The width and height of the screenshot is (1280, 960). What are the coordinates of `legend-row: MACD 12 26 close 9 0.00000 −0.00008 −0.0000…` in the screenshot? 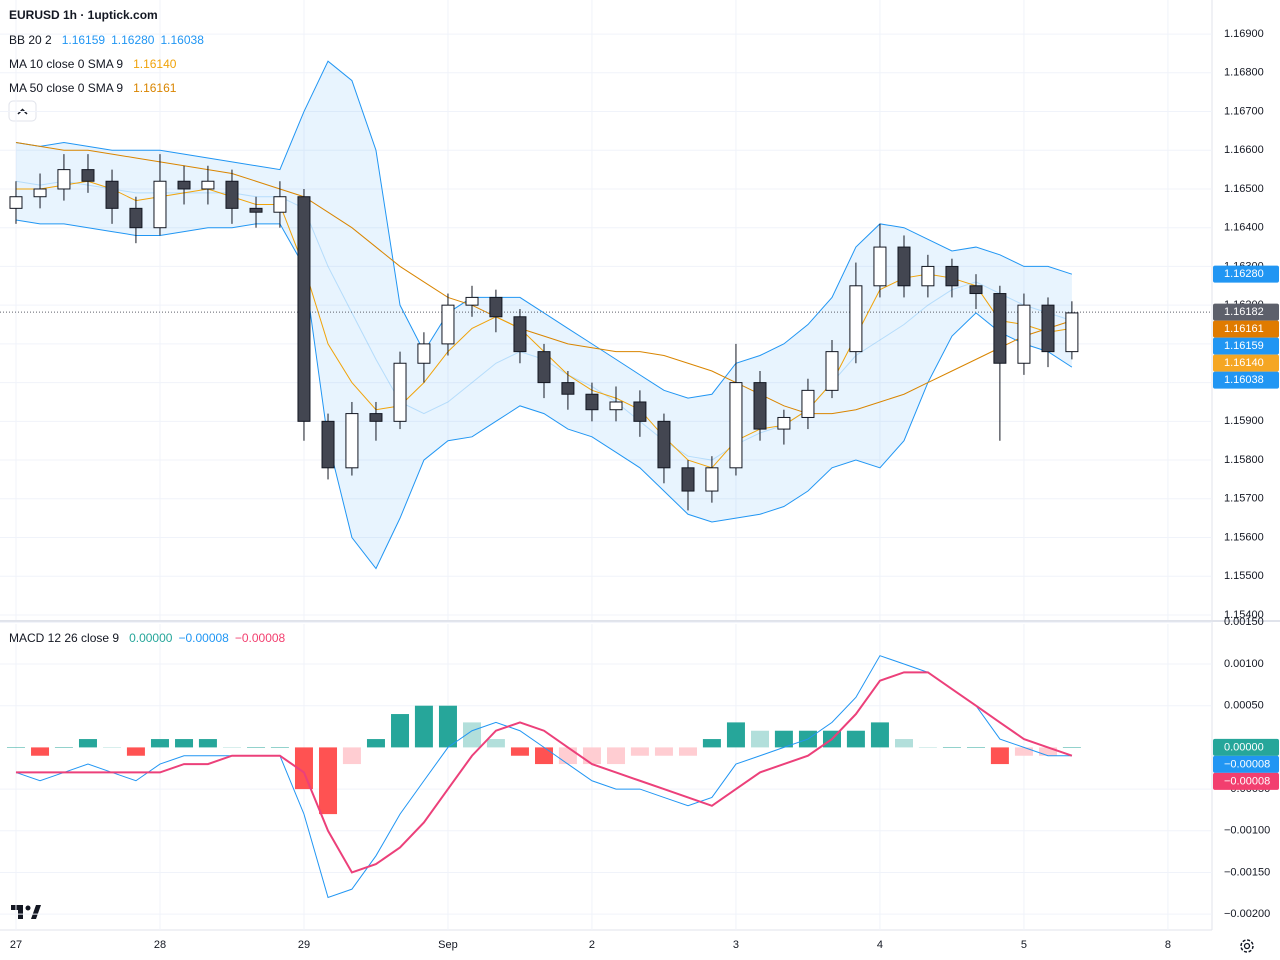 It's located at (147, 638).